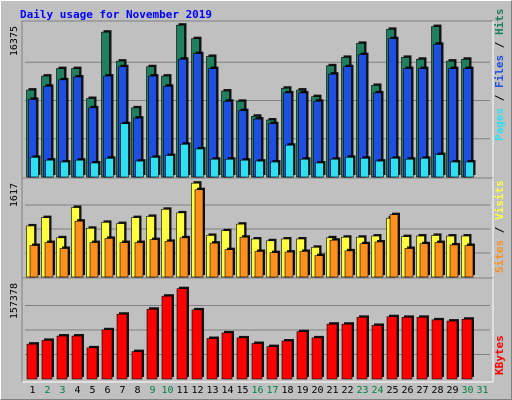  What do you see at coordinates (242, 390) in the screenshot?
I see `x-tick-label: 15` at bounding box center [242, 390].